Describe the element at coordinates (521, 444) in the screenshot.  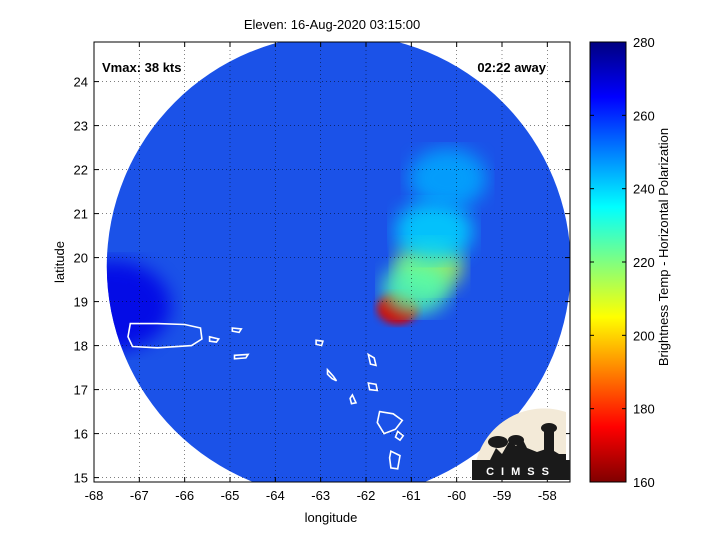
I see `cimss-logo: CIMSS` at that location.